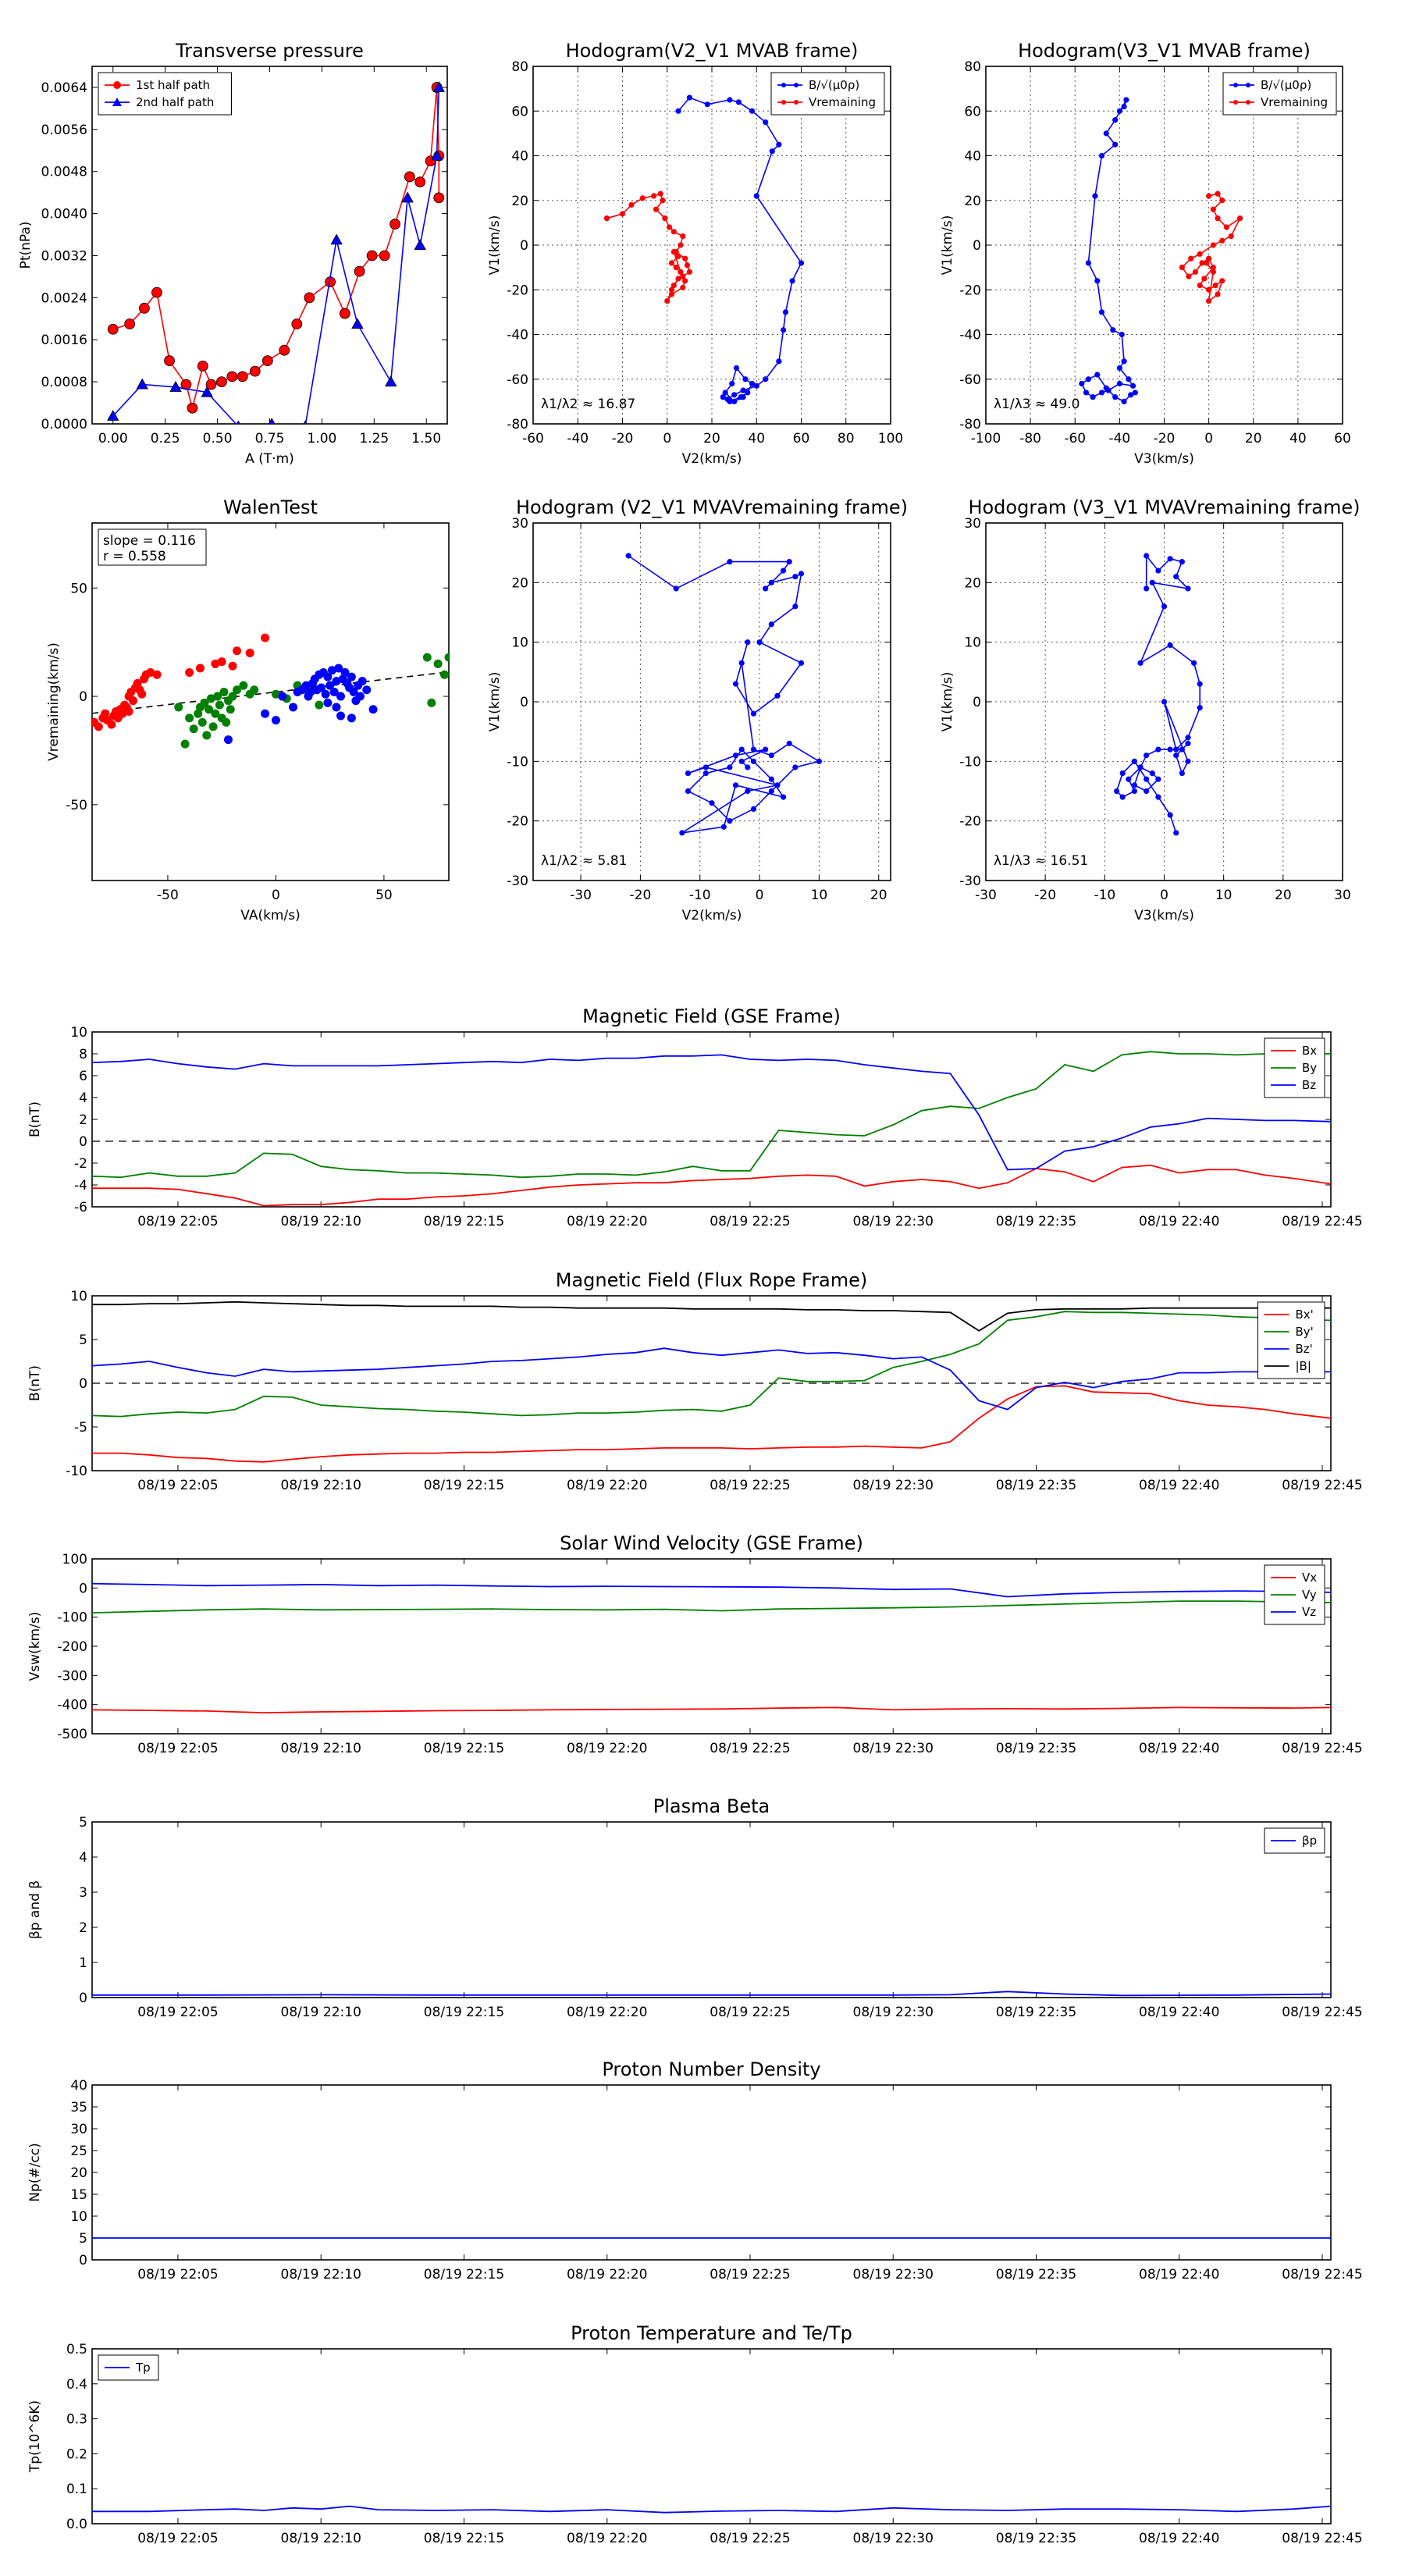 The width and height of the screenshot is (1405, 2576). What do you see at coordinates (533, 439) in the screenshot?
I see `x-tick-label: -60` at bounding box center [533, 439].